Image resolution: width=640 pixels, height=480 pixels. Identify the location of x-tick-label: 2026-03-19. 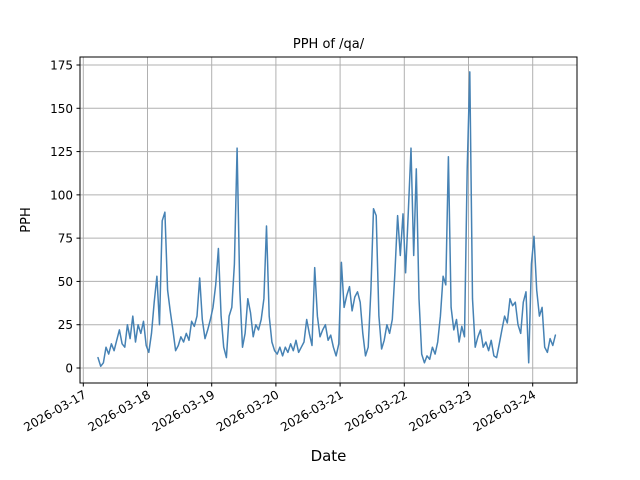
(183, 410).